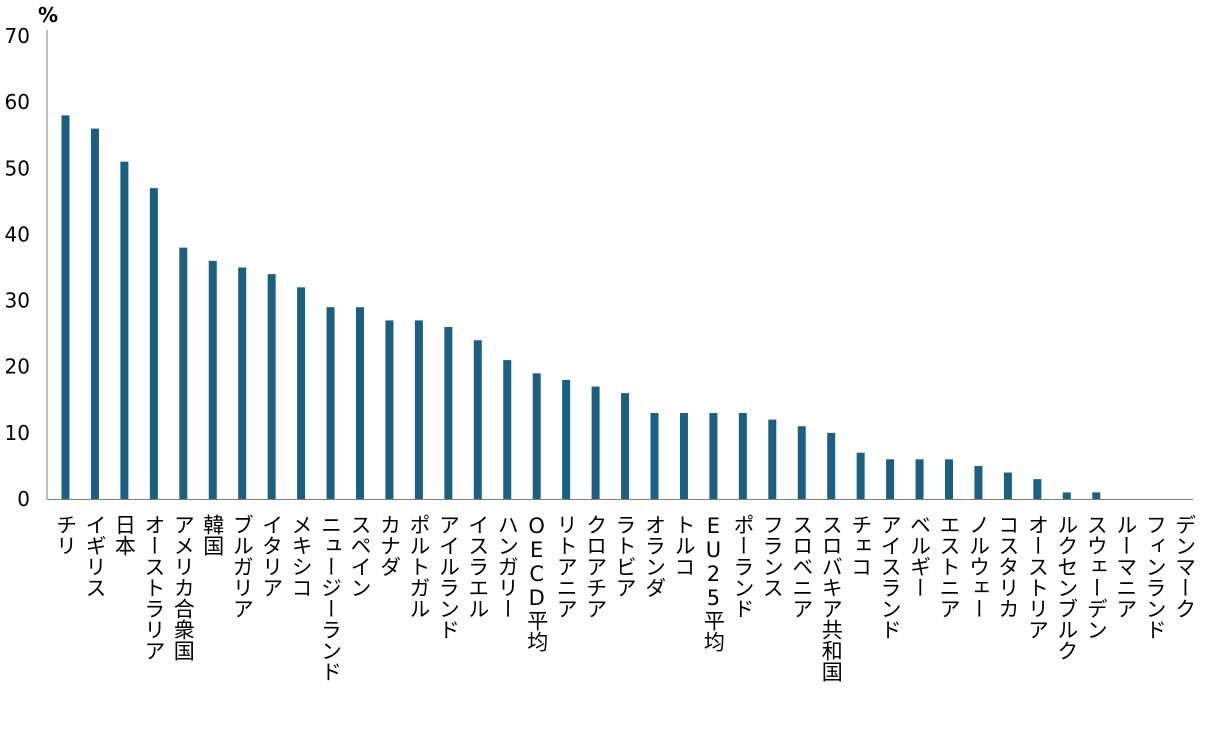 The width and height of the screenshot is (1206, 732). What do you see at coordinates (1155, 577) in the screenshot?
I see `x-category-label: フィンランド` at bounding box center [1155, 577].